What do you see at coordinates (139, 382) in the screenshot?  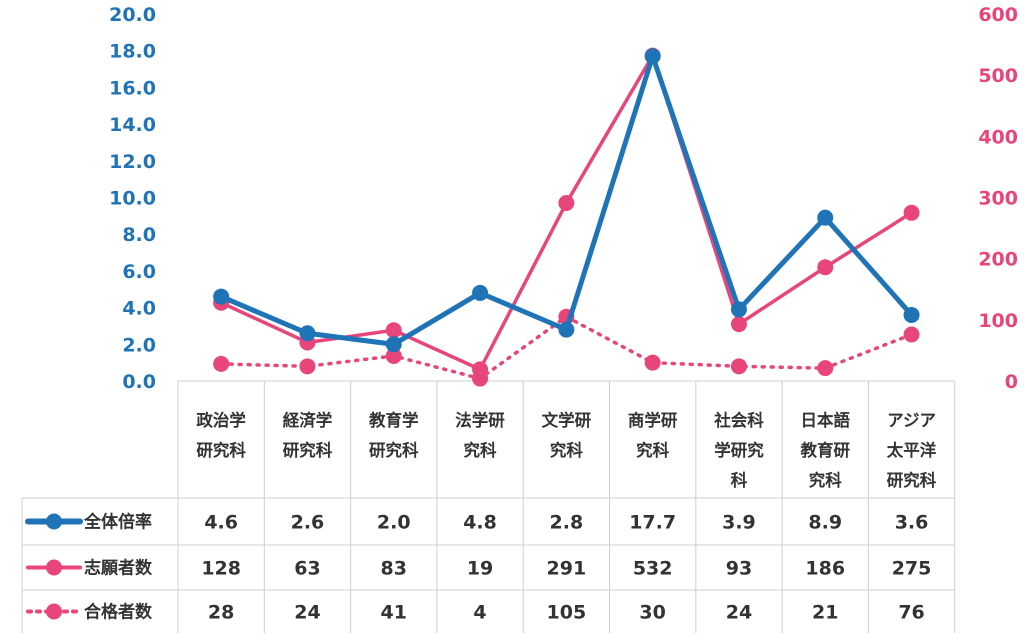 I see `left-tick-label: 0.0` at bounding box center [139, 382].